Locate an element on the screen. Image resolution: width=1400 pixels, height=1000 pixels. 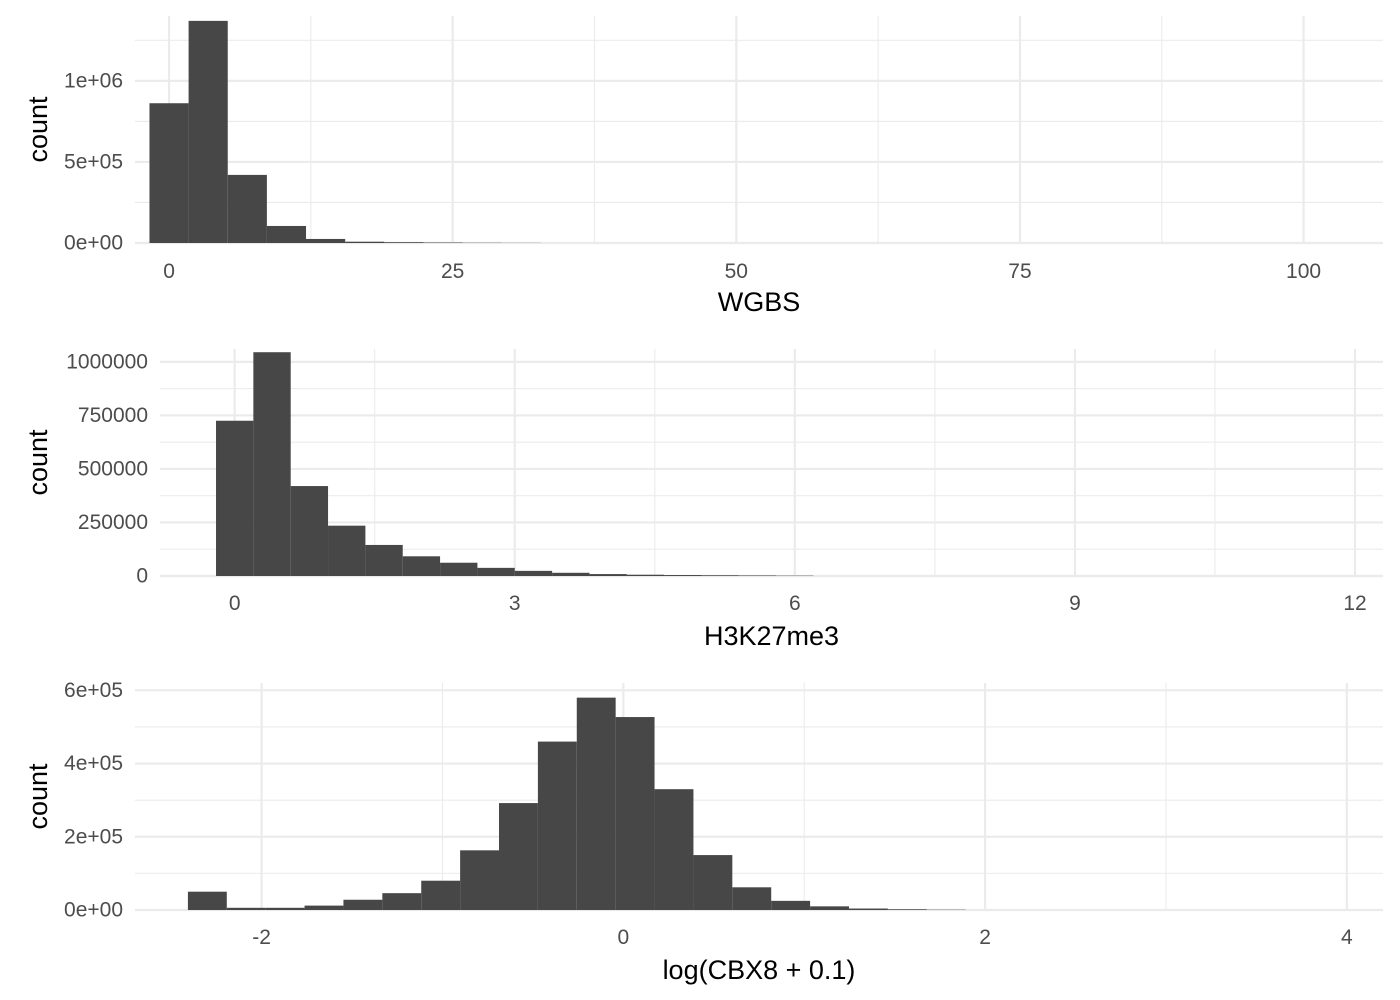
y-tick-label: 0 is located at coordinates (142, 576).